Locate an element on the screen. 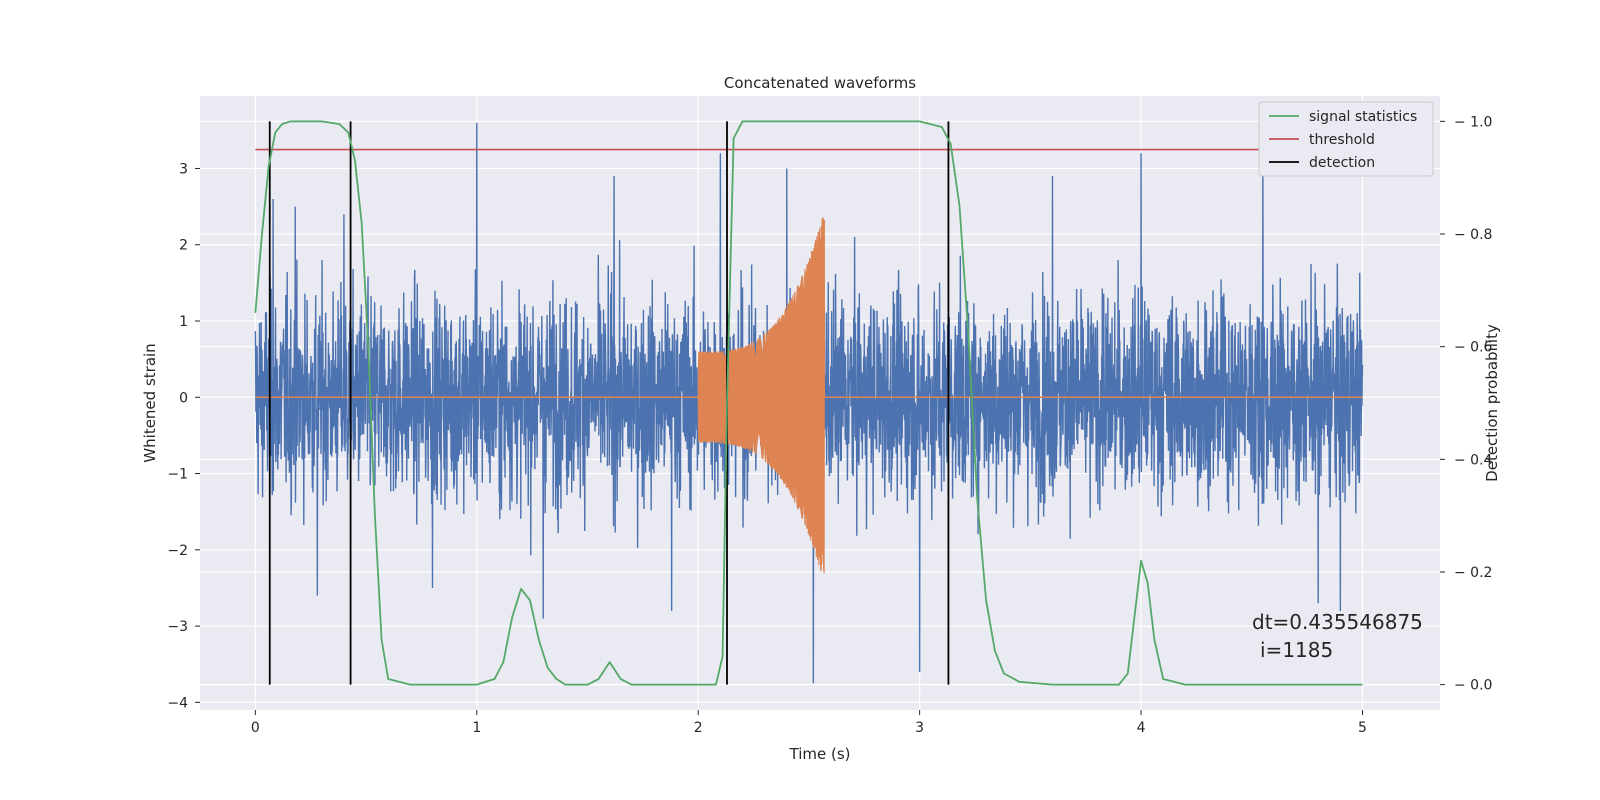 This screenshot has width=1600, height=800. x-tick-label-1: 1 is located at coordinates (476, 728).